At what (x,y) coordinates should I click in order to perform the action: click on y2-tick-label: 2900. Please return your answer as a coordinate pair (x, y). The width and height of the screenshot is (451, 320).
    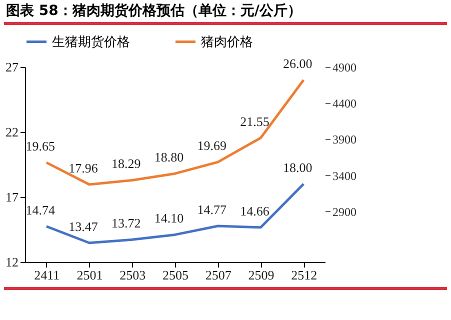
    Looking at the image, I should click on (344, 211).